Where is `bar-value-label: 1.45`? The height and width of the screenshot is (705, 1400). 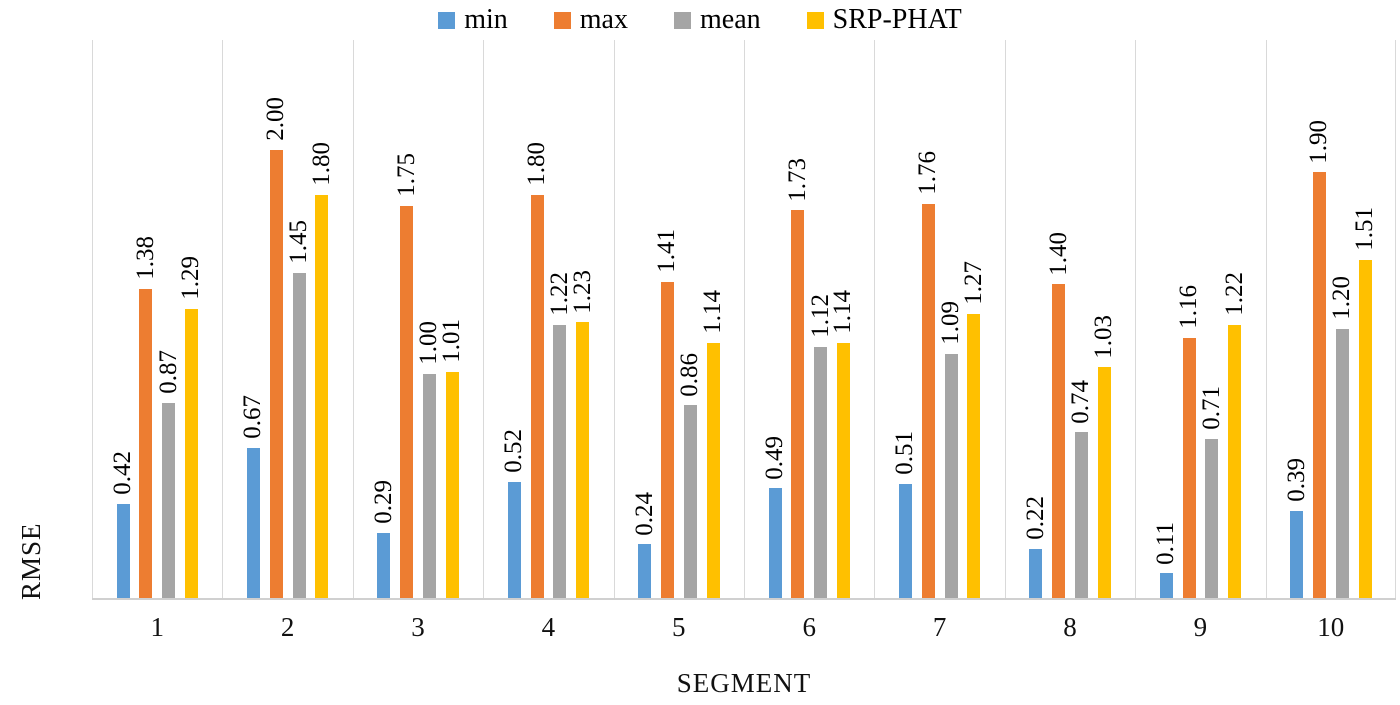
bar-value-label: 1.45 is located at coordinates (298, 242).